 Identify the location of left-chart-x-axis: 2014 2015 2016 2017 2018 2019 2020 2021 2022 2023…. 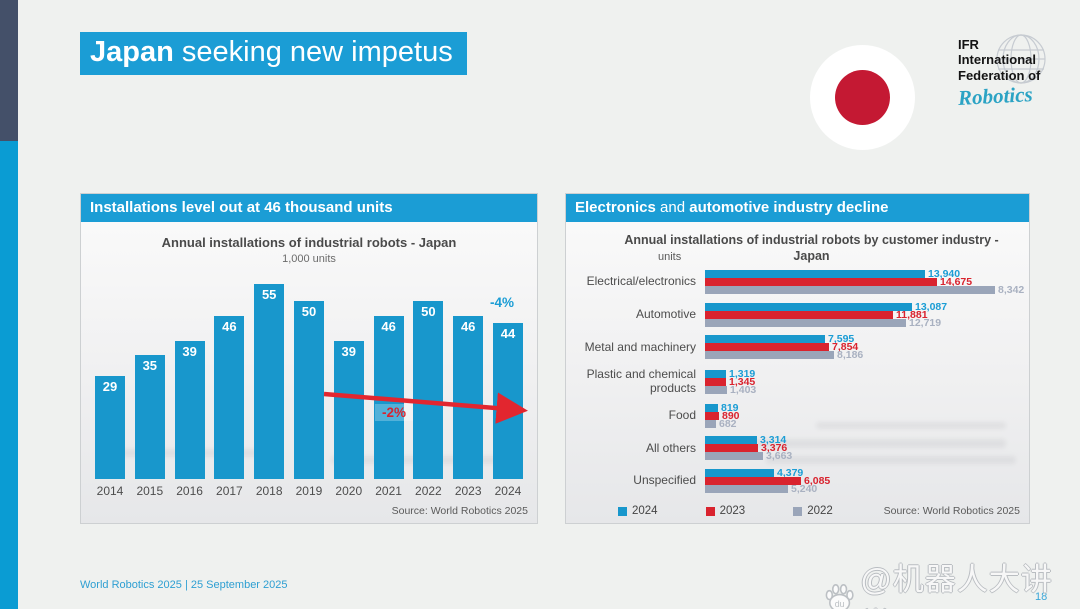
(309, 491).